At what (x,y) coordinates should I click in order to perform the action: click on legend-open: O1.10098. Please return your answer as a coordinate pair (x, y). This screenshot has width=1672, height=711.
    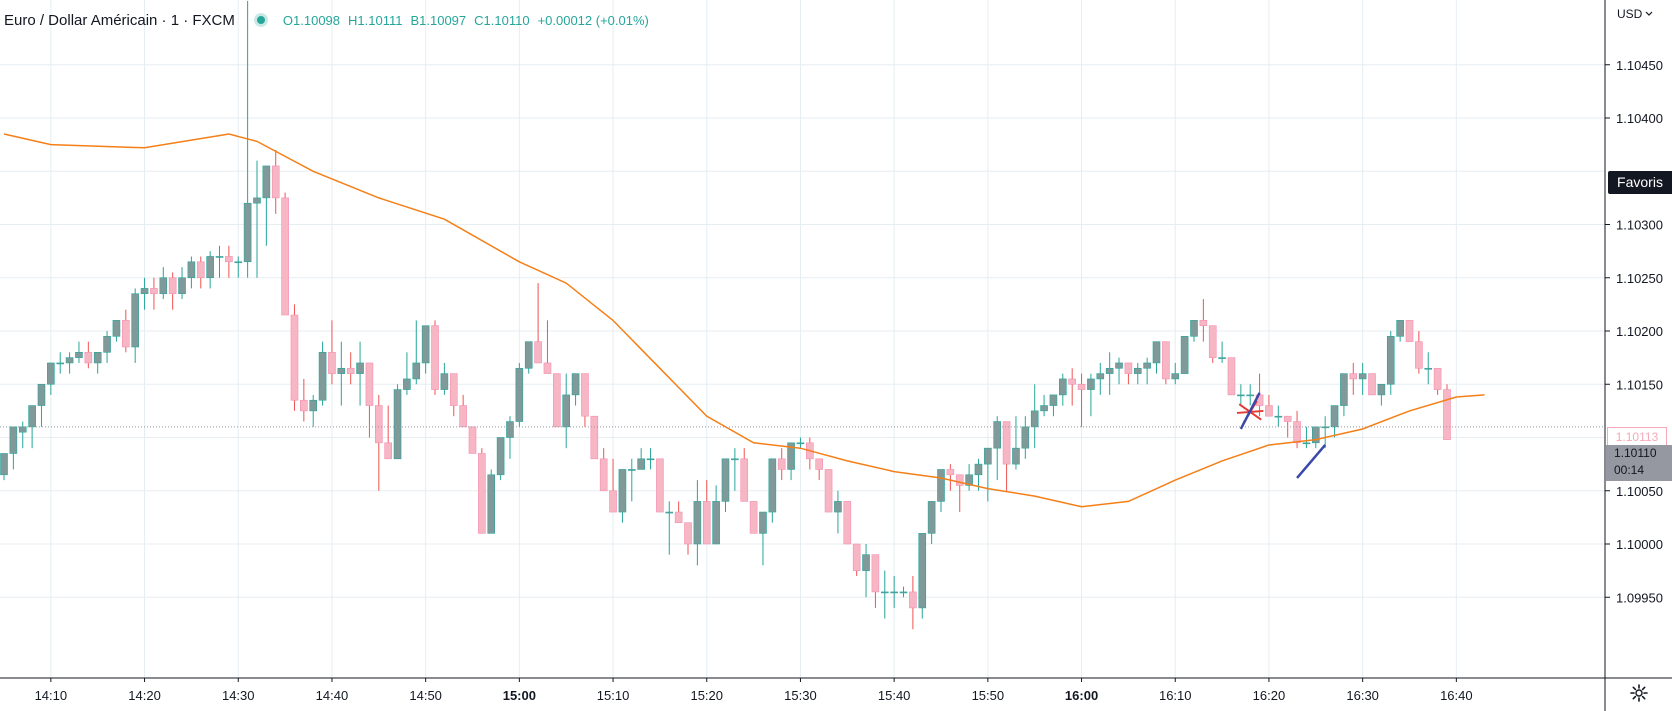
    Looking at the image, I should click on (311, 20).